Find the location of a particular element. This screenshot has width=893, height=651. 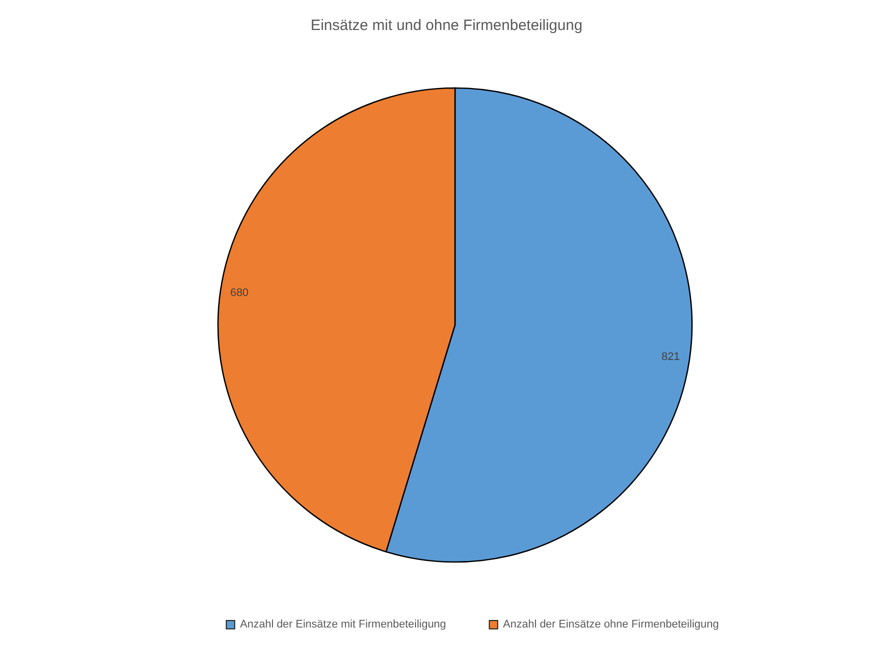

data-label: 821 is located at coordinates (670, 357).